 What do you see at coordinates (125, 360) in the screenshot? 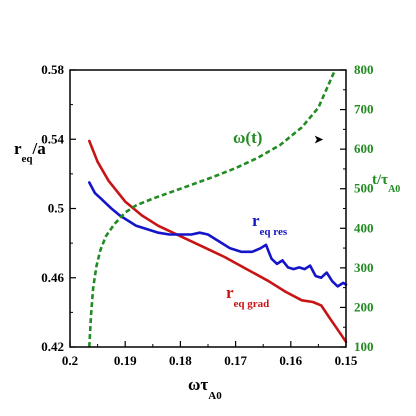
I see `x-tick-label: 0.19` at bounding box center [125, 360].